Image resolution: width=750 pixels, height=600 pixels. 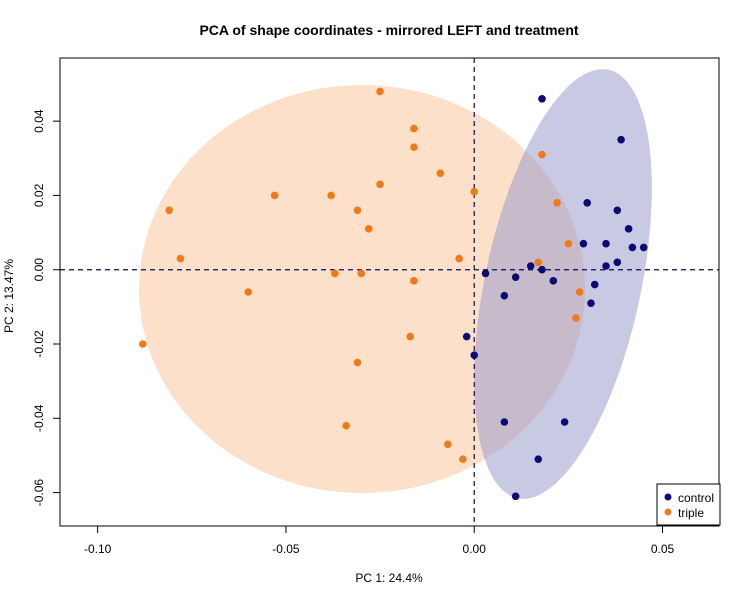 What do you see at coordinates (39, 344) in the screenshot?
I see `y-tick-label: -0.02` at bounding box center [39, 344].